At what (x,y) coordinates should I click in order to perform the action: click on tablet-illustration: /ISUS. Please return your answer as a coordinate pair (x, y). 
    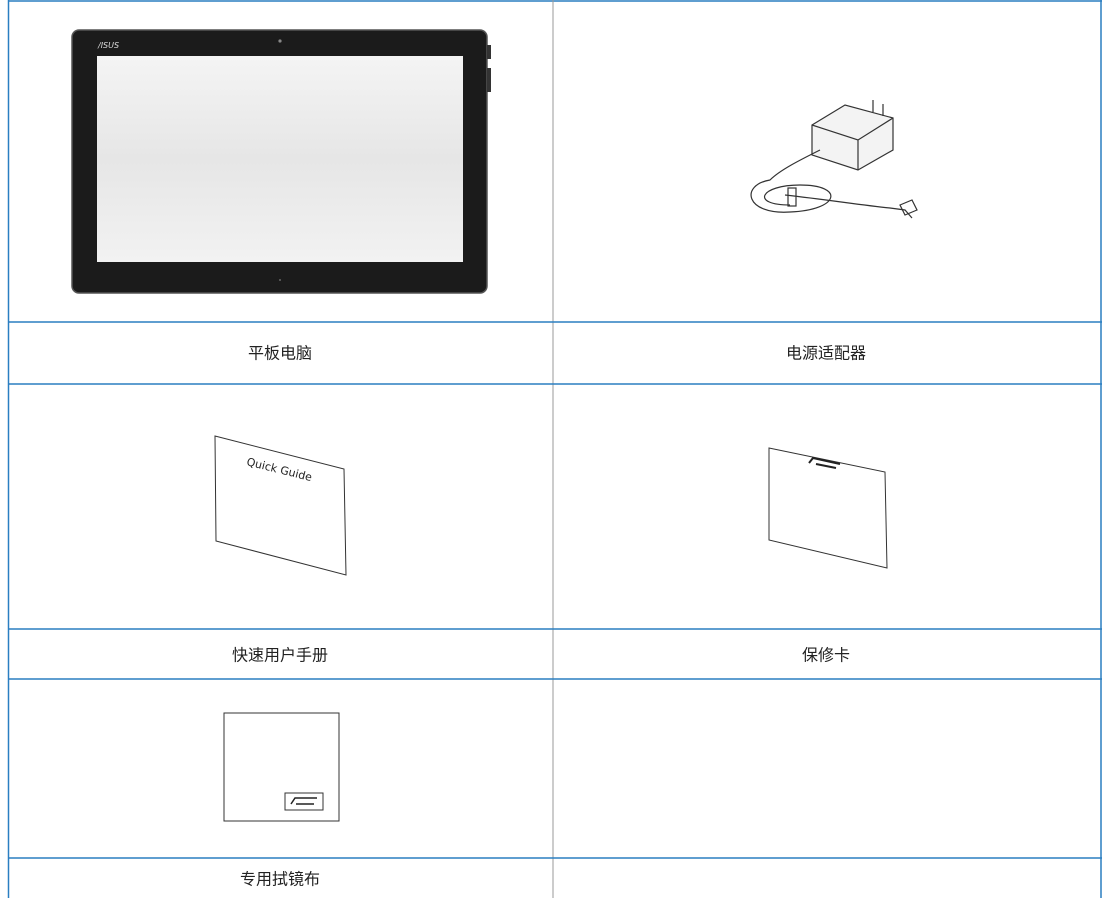
    Looking at the image, I should click on (281, 161).